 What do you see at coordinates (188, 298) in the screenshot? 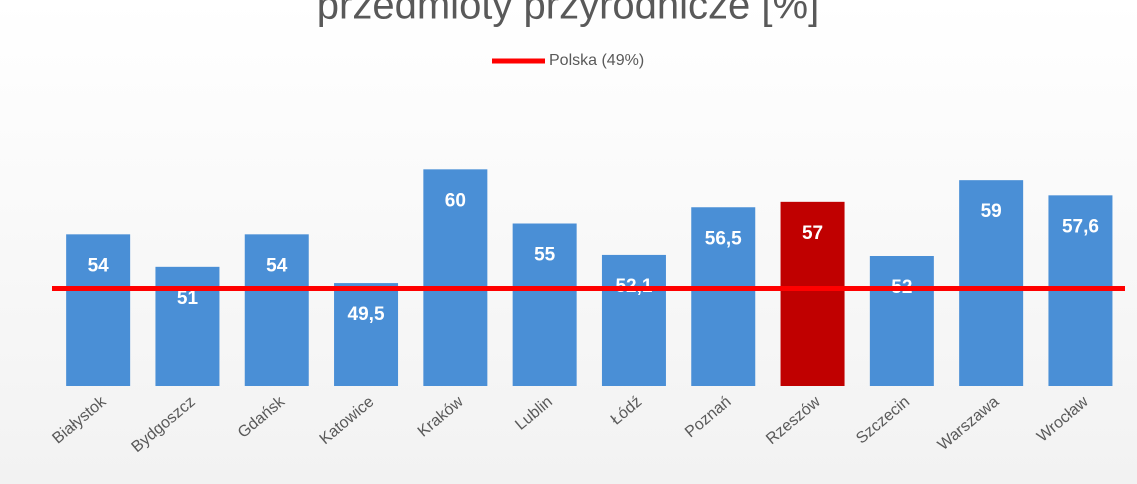
I see `data-label: 51` at bounding box center [188, 298].